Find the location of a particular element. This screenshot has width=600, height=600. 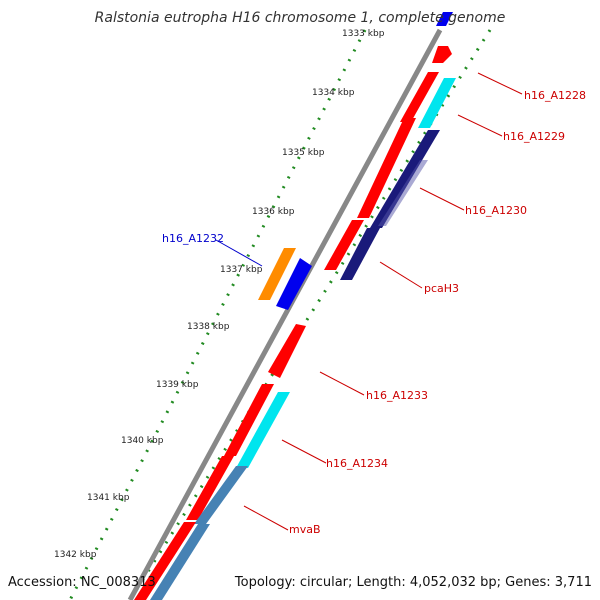

leader-pcah3 is located at coordinates (401, 275).